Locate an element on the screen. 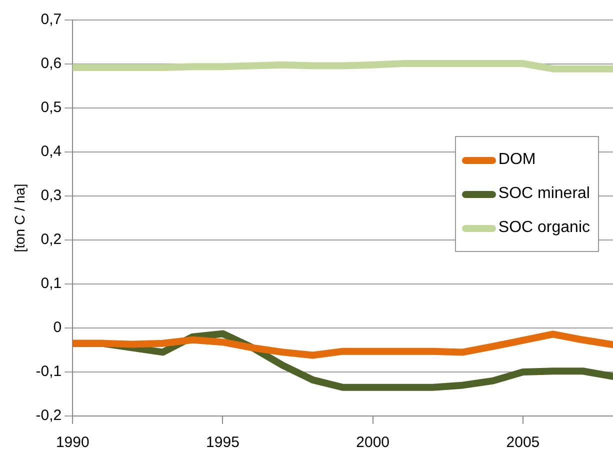 Image resolution: width=613 pixels, height=466 pixels. x-tick-label: 2005 is located at coordinates (523, 443).